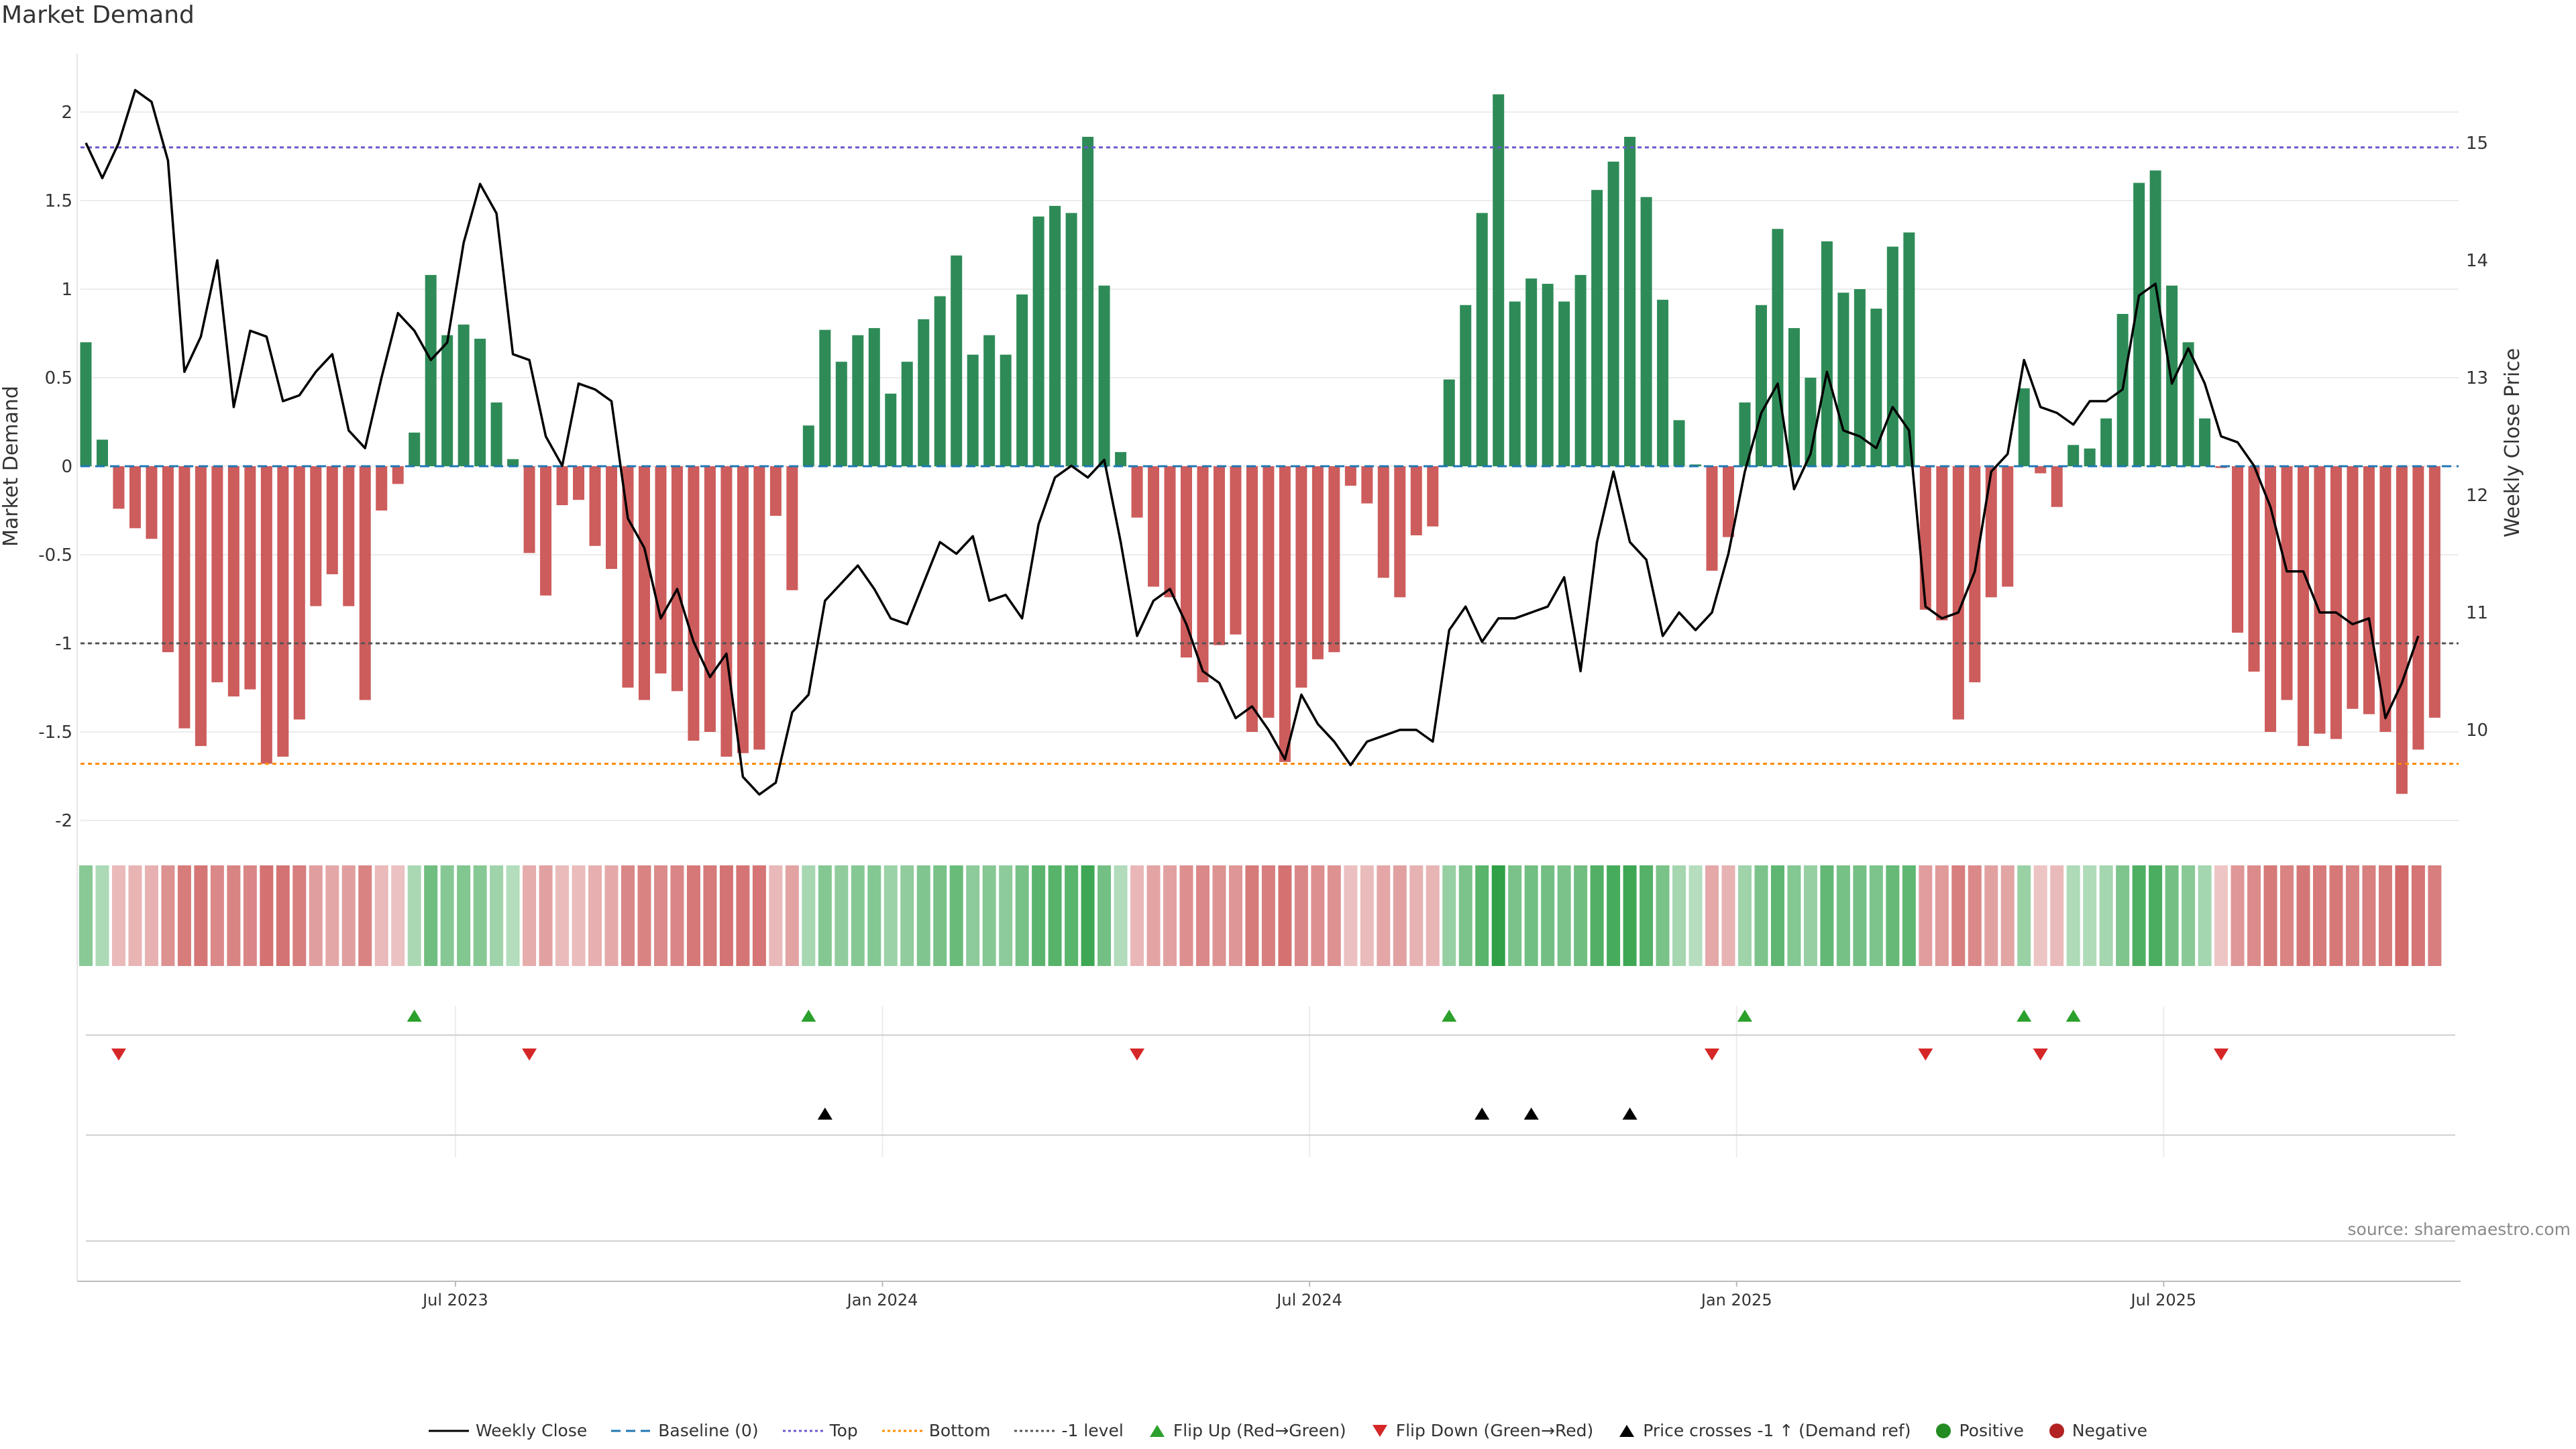  I want to click on legend-label: Bottom, so click(959, 1430).